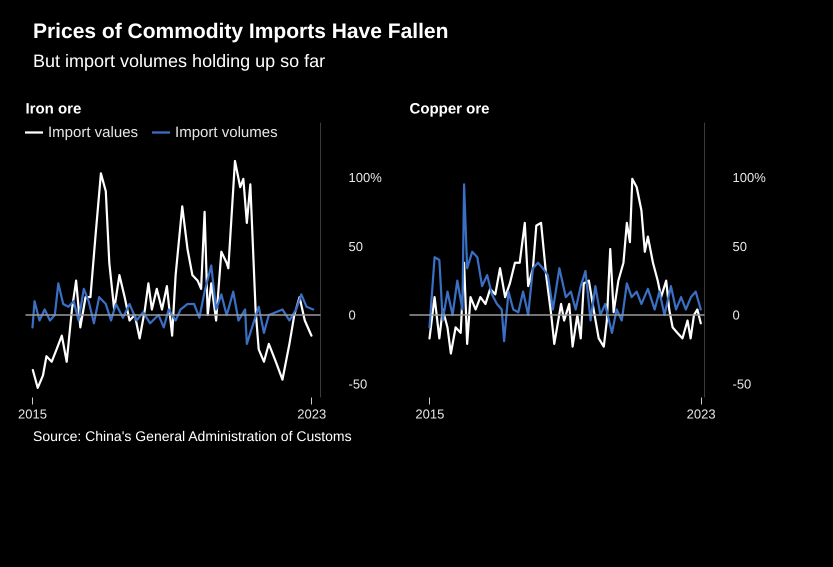 The height and width of the screenshot is (567, 833). I want to click on chart-title: Iron ore, so click(54, 109).